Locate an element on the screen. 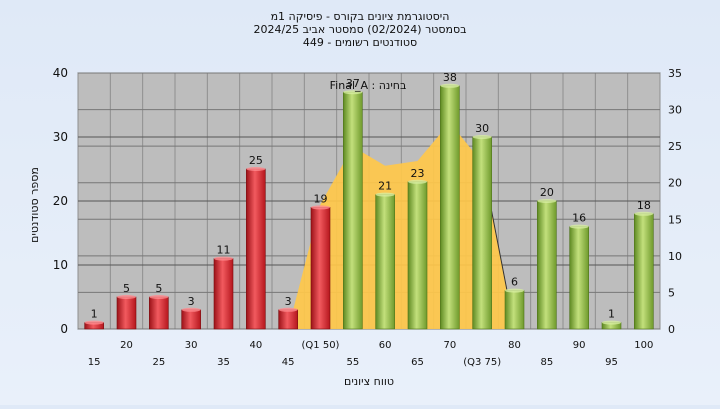 Image resolution: width=720 pixels, height=409 pixels. x-tick-label-45: 45 is located at coordinates (288, 362).